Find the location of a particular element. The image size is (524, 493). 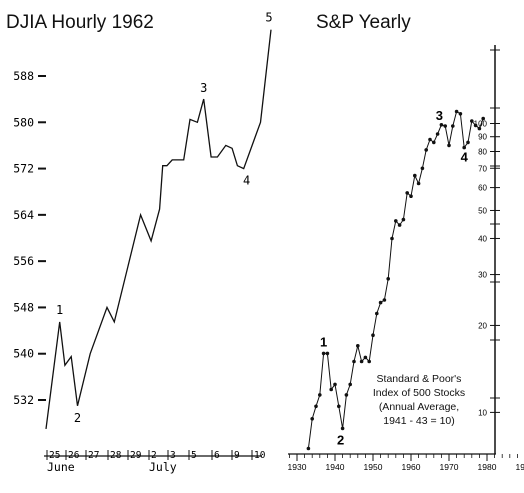

y-tick-label: 556 is located at coordinates (23, 261).